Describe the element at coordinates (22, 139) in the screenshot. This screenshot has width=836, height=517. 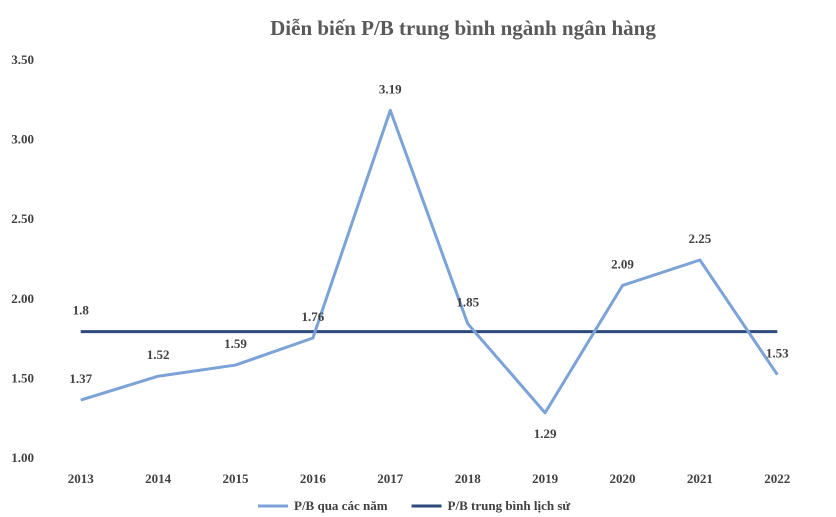
I see `y-tick-label: 3.00` at that location.